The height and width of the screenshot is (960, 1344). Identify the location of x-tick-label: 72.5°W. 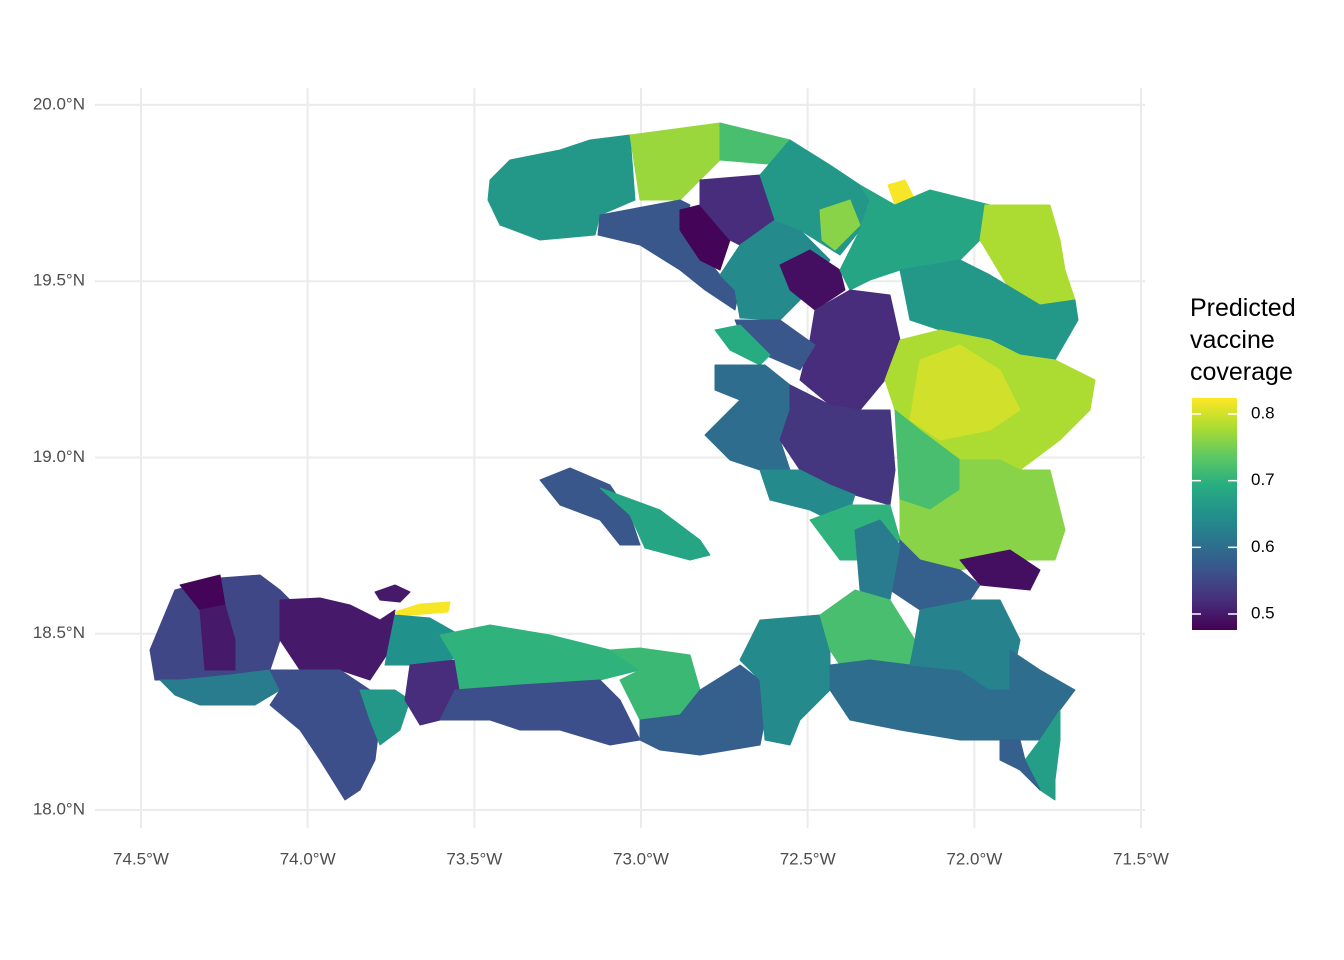
(808, 858).